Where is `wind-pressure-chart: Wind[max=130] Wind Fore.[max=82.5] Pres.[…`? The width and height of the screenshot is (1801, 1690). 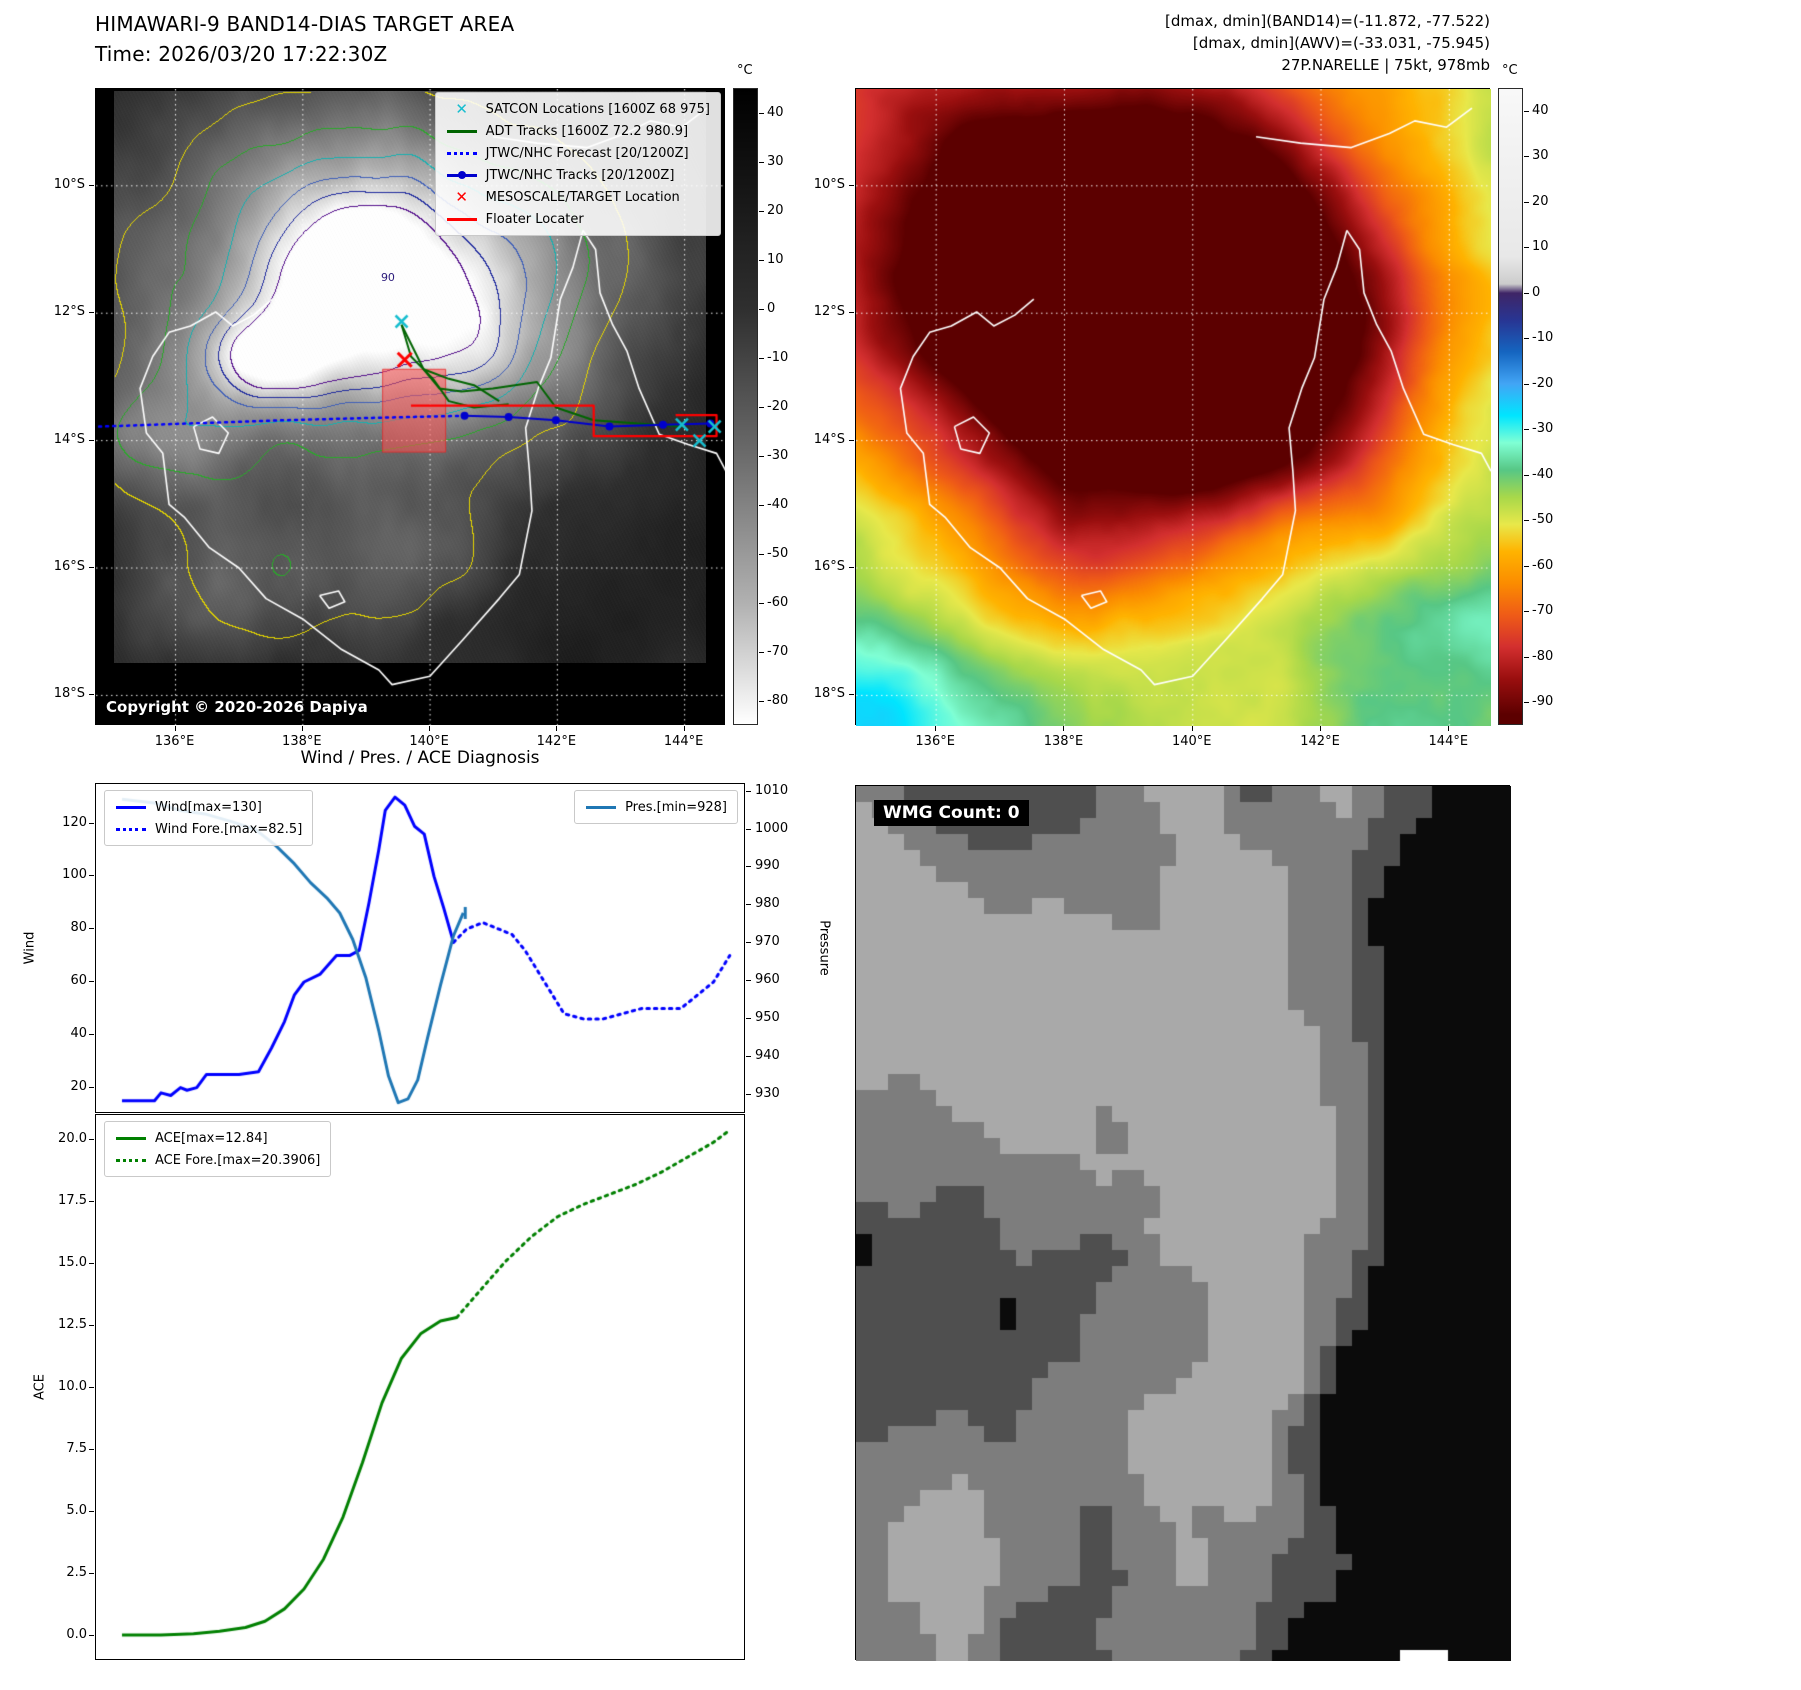 wind-pressure-chart: Wind[max=130] Wind Fore.[max=82.5] Pres.[… is located at coordinates (420, 948).